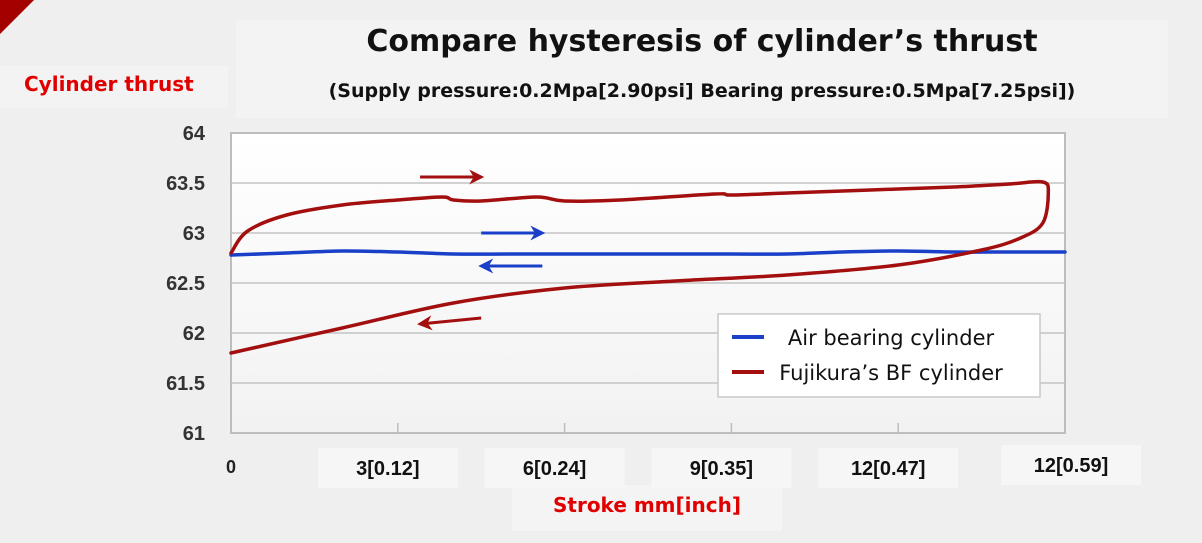  Describe the element at coordinates (194, 234) in the screenshot. I see `y-tick-label: 63` at that location.